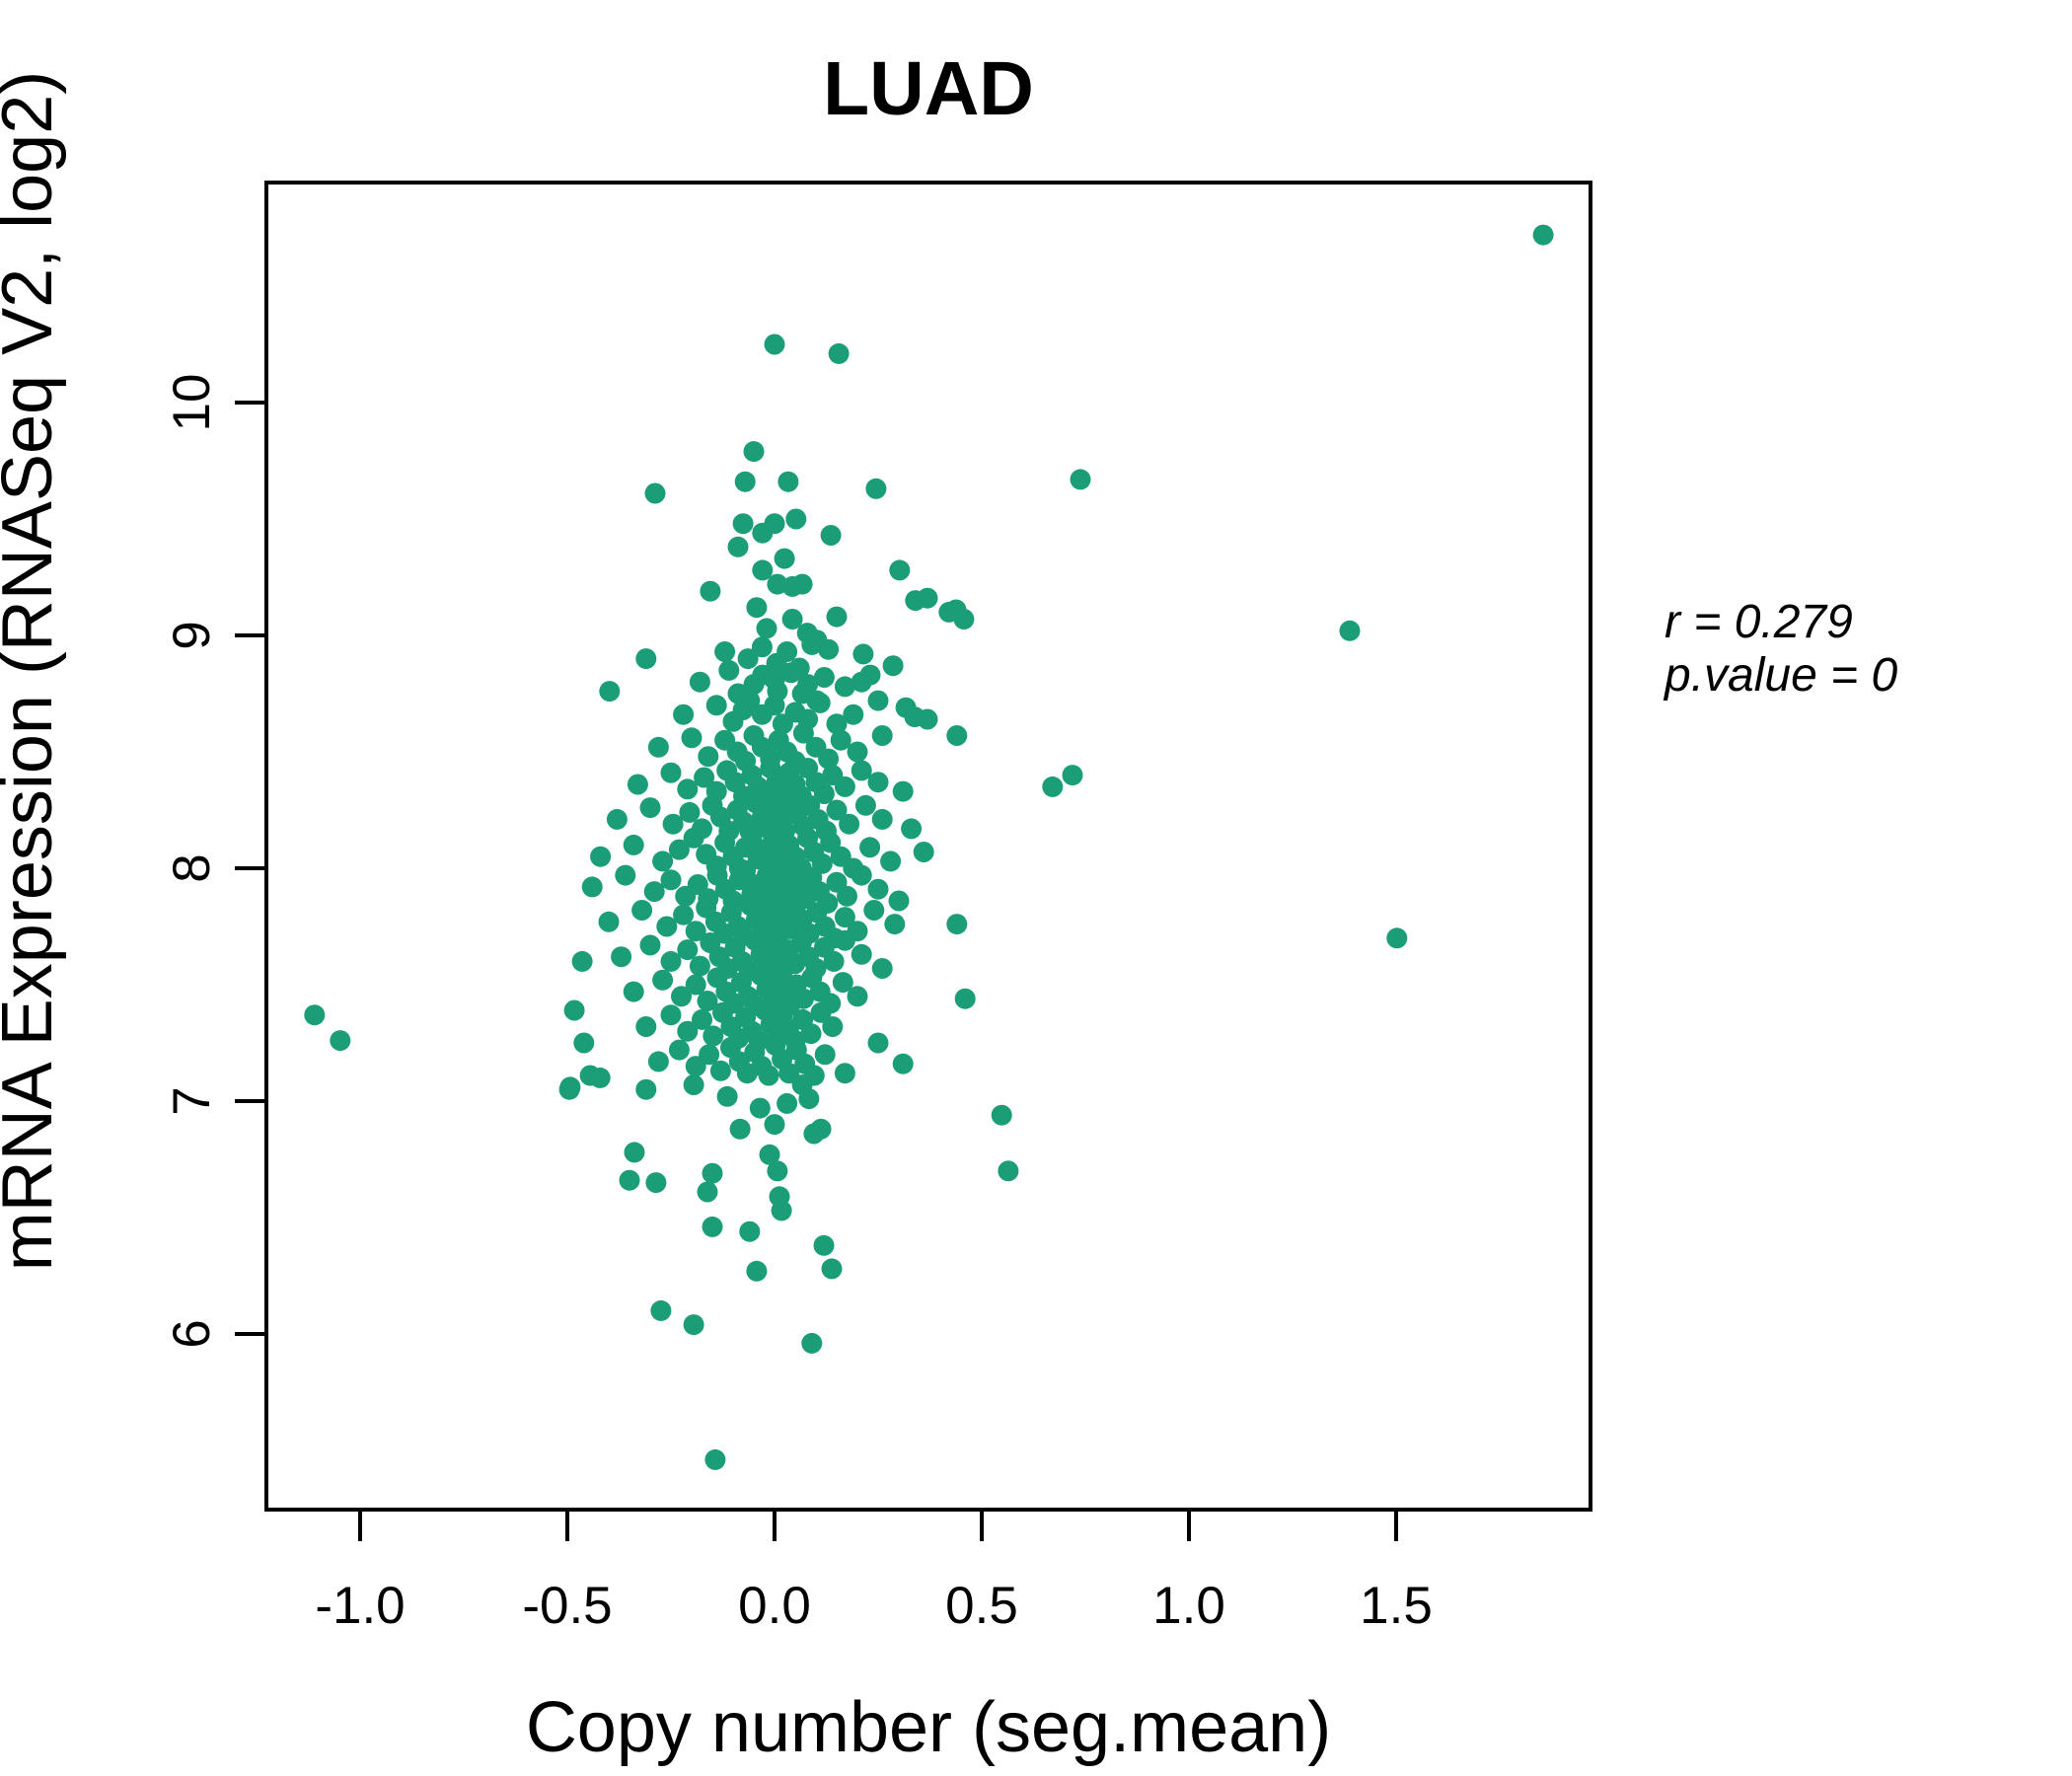 The height and width of the screenshot is (1776, 2072). I want to click on y-axis-title: mRNA Expression (RNASeq V2, log2), so click(34, 671).